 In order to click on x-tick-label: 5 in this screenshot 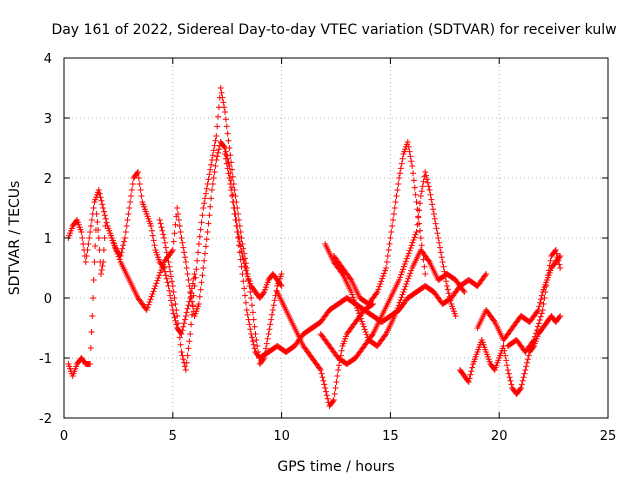, I will do `click(173, 436)`.